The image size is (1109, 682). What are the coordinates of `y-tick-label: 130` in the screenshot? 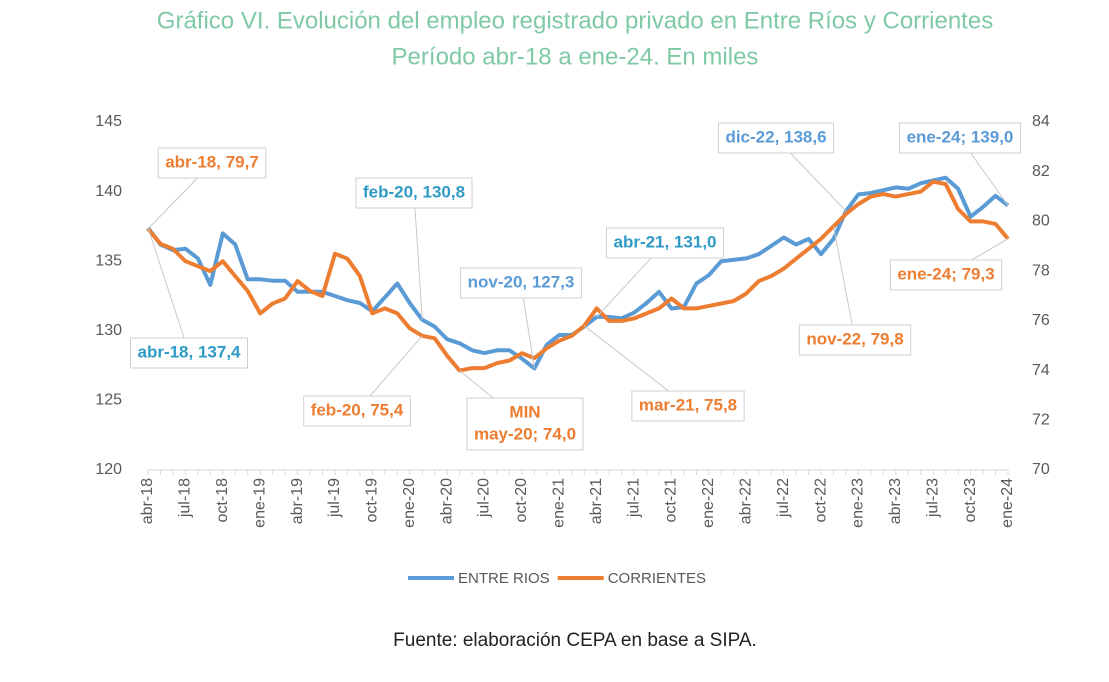 It's located at (108, 330).